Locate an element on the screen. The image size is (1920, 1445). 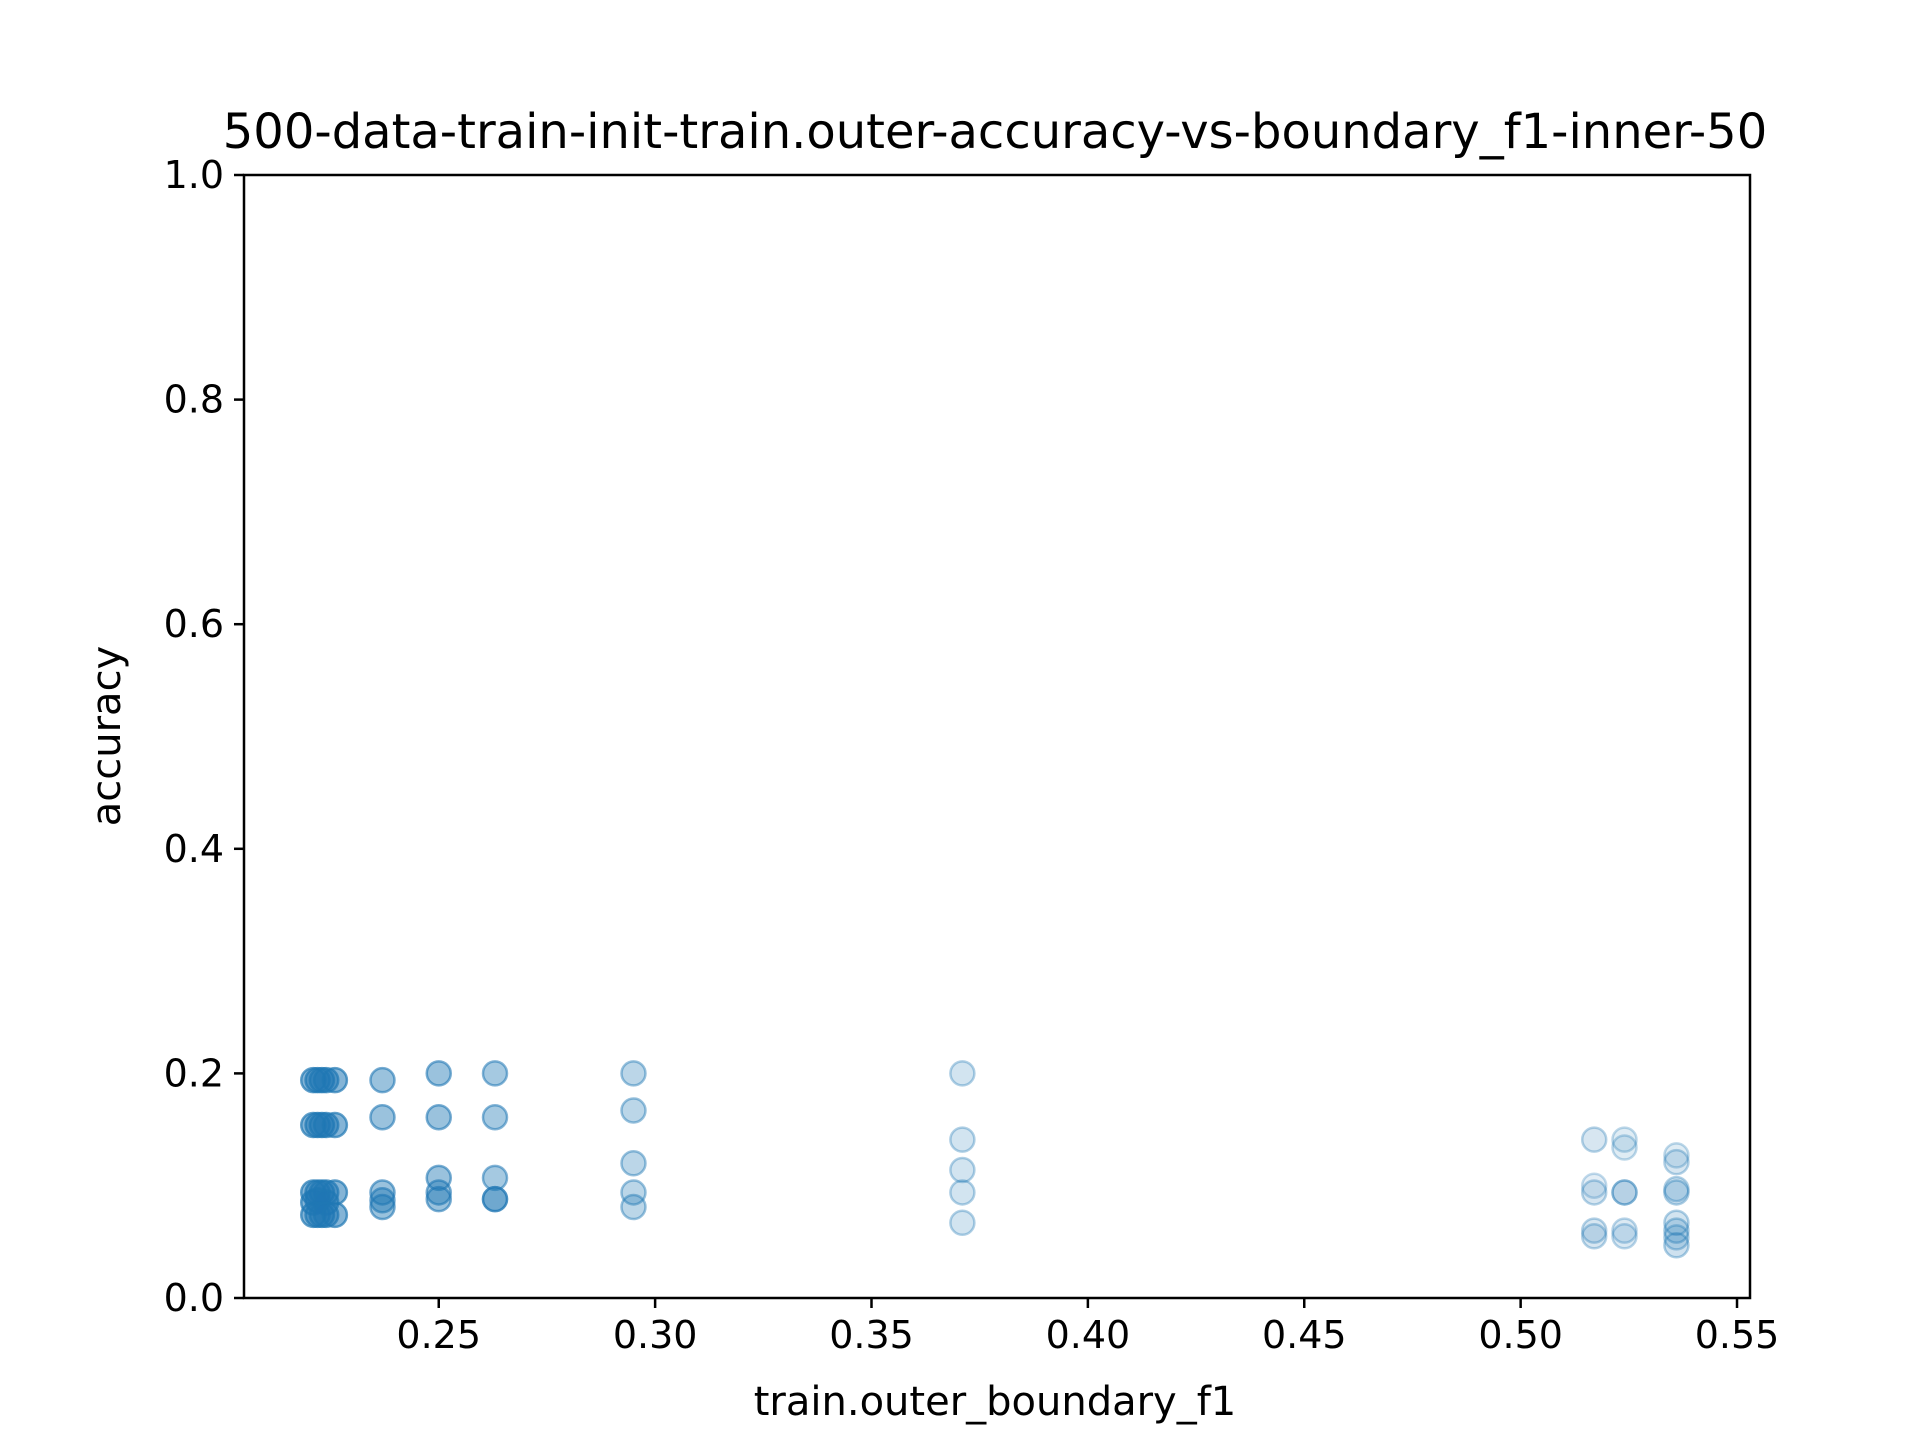
x-tick-label: 0.35 is located at coordinates (871, 1335).